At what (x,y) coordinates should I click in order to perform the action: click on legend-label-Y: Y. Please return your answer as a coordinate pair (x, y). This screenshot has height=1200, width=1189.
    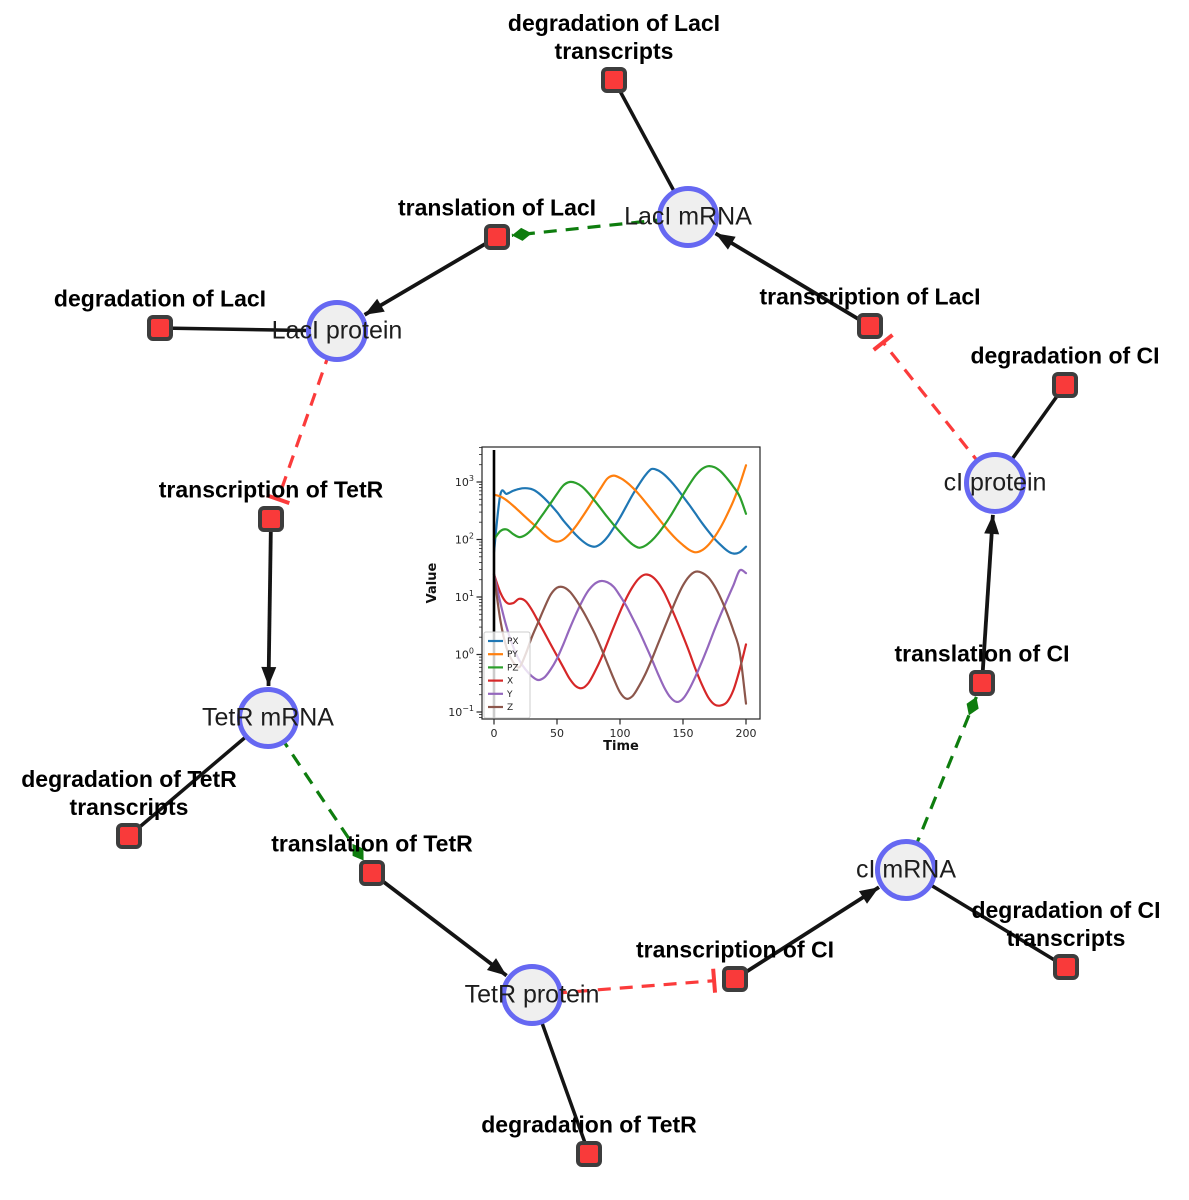
    Looking at the image, I should click on (509, 695).